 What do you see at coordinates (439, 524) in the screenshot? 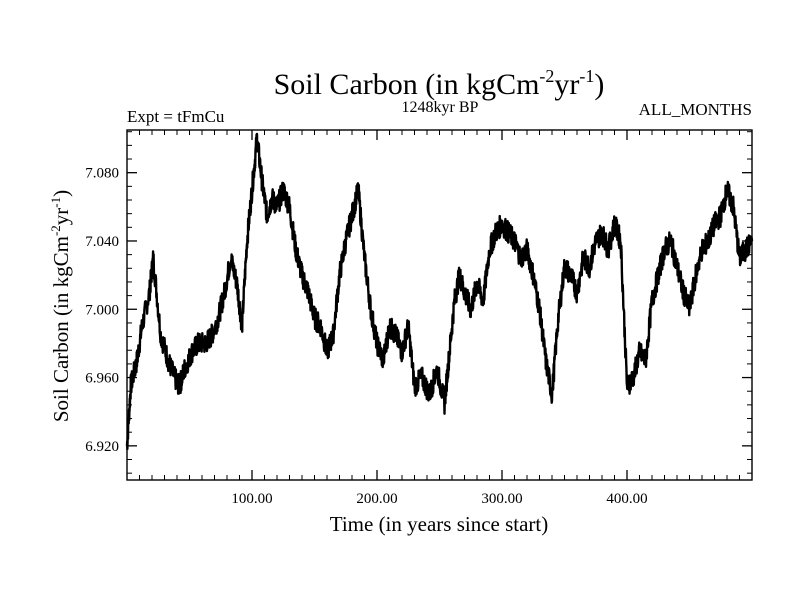
I see `x-axis-label: Time (in years since start)` at bounding box center [439, 524].